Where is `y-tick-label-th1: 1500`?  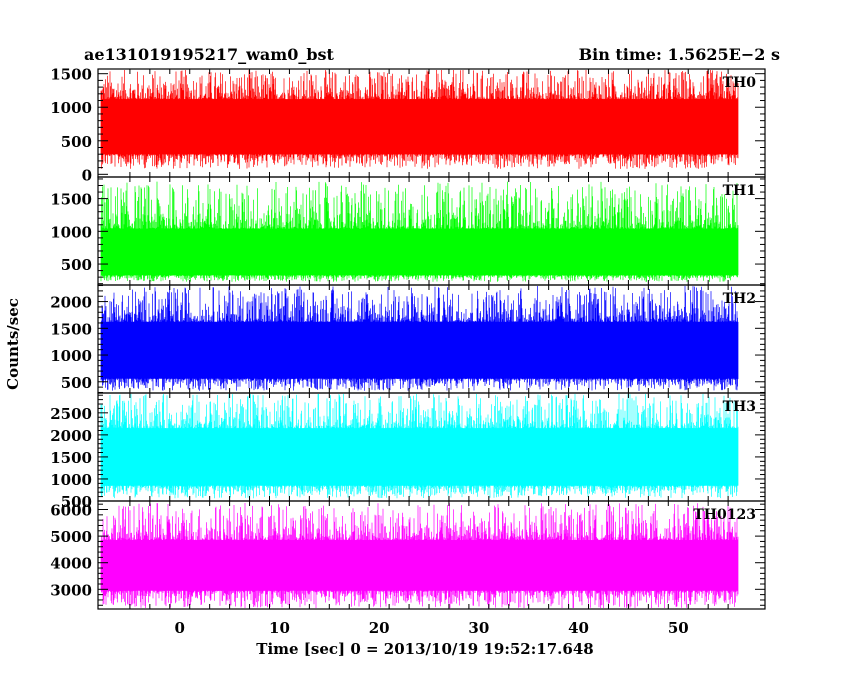
y-tick-label-th1: 1500 is located at coordinates (71, 200).